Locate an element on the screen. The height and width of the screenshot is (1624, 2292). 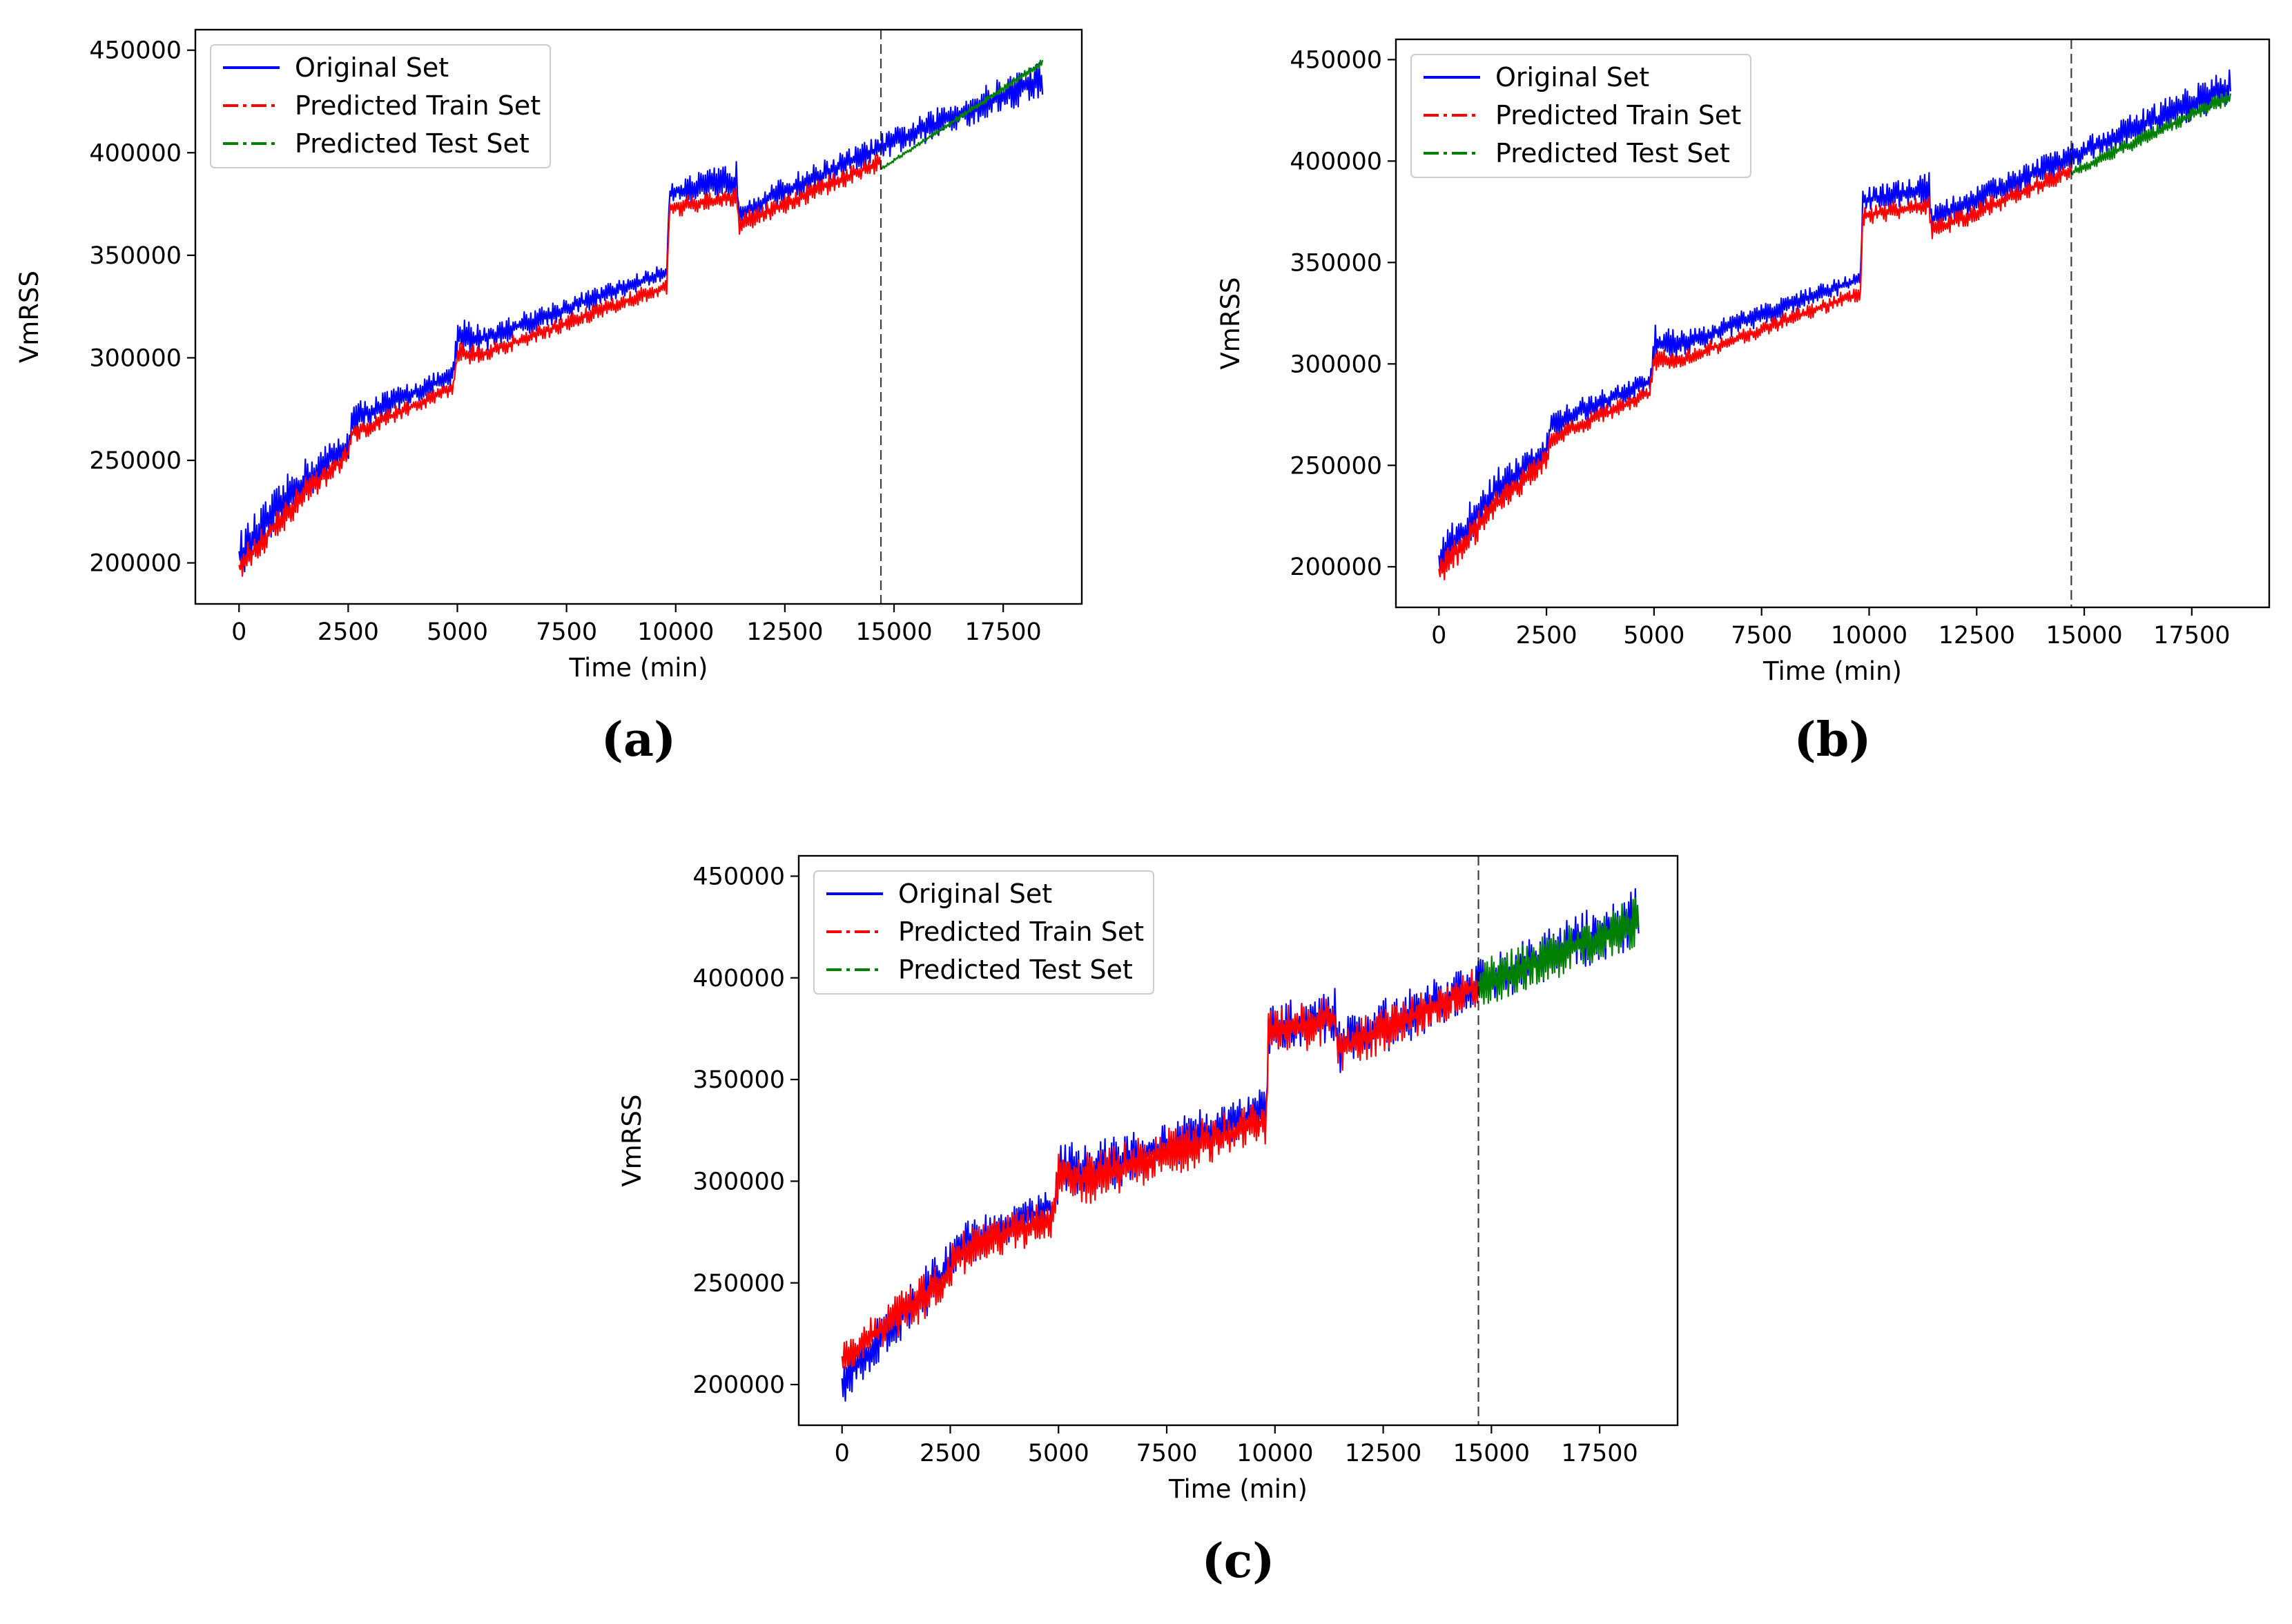
panel-label: (a) is located at coordinates (638, 739).